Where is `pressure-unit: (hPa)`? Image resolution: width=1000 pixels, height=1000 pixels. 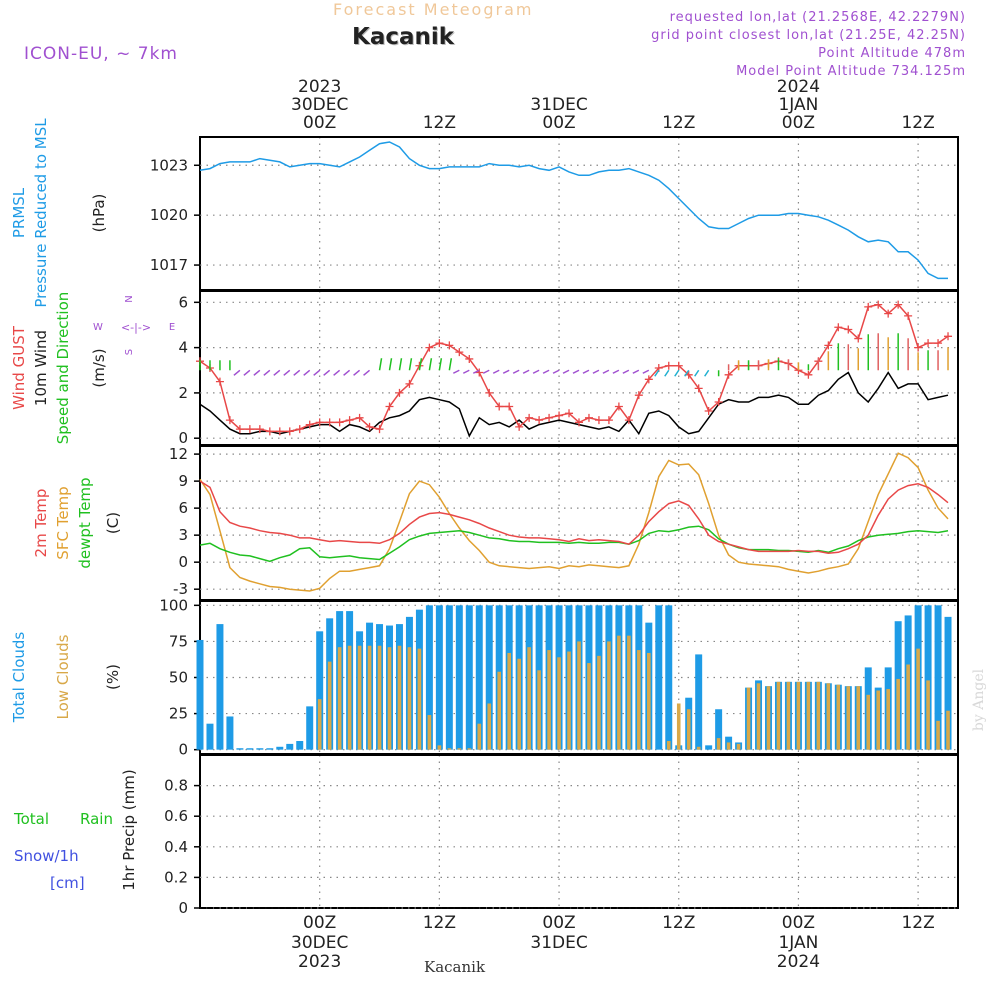
pressure-unit: (hPa) is located at coordinates (99, 213).